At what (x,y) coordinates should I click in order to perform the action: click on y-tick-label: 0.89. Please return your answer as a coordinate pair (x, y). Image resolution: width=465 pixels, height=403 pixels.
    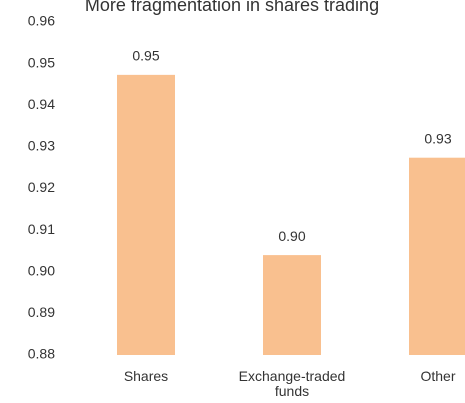
    Looking at the image, I should click on (41, 312).